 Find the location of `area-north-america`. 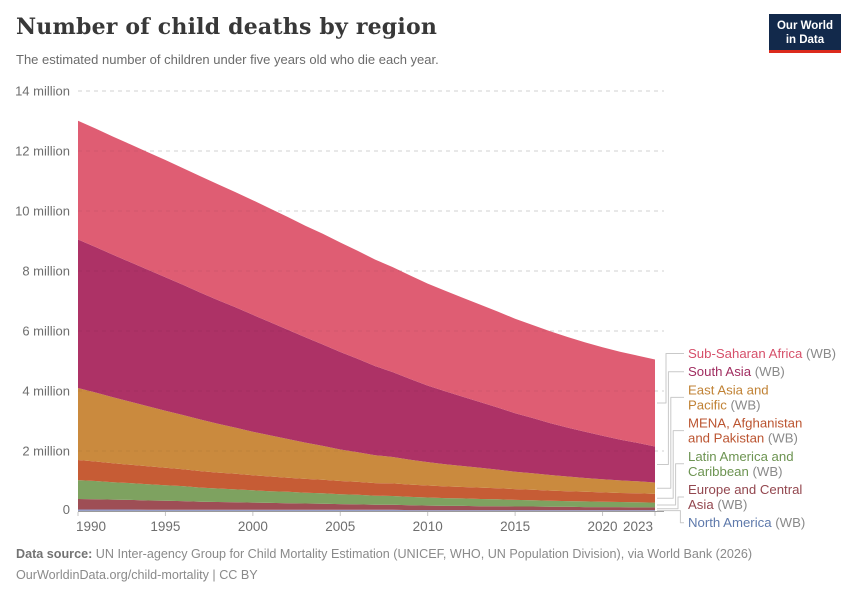

area-north-america is located at coordinates (366, 510).